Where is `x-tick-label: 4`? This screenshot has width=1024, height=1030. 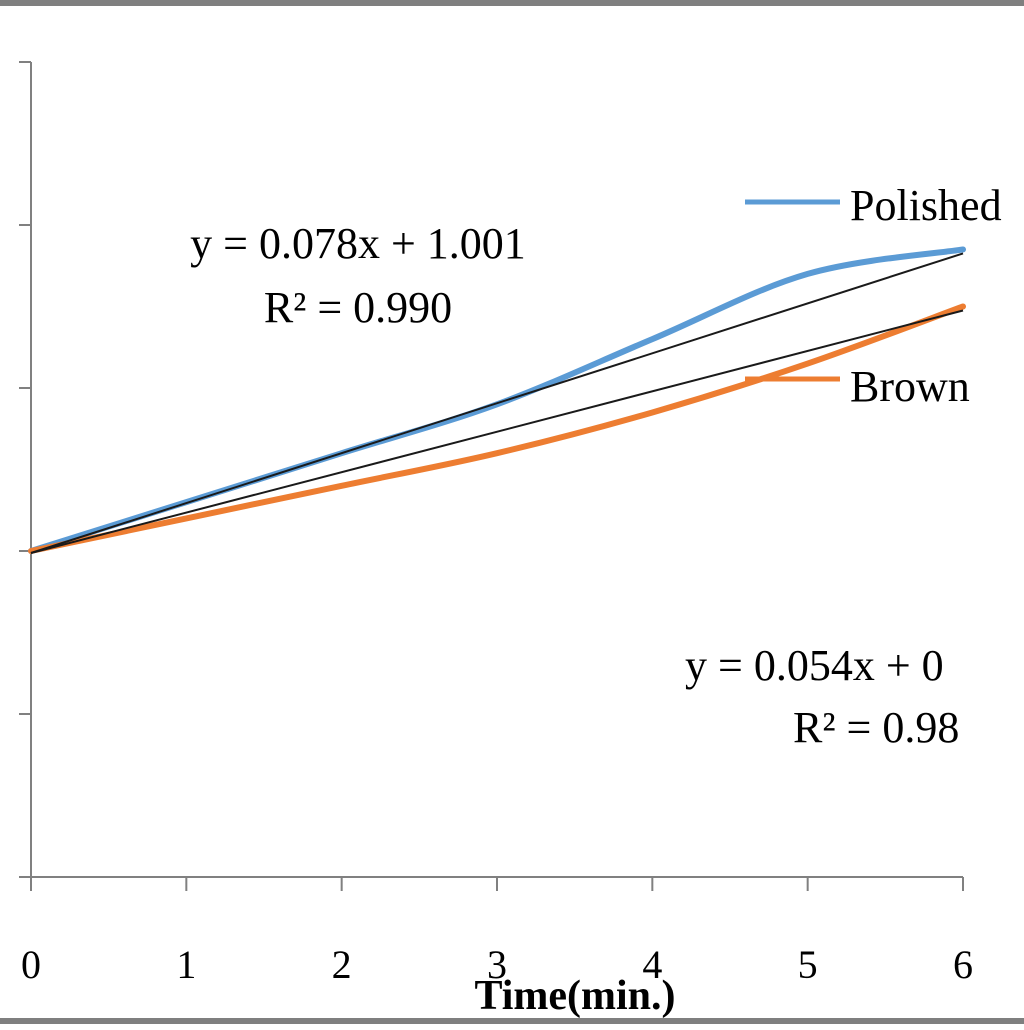
x-tick-label: 4 is located at coordinates (652, 964).